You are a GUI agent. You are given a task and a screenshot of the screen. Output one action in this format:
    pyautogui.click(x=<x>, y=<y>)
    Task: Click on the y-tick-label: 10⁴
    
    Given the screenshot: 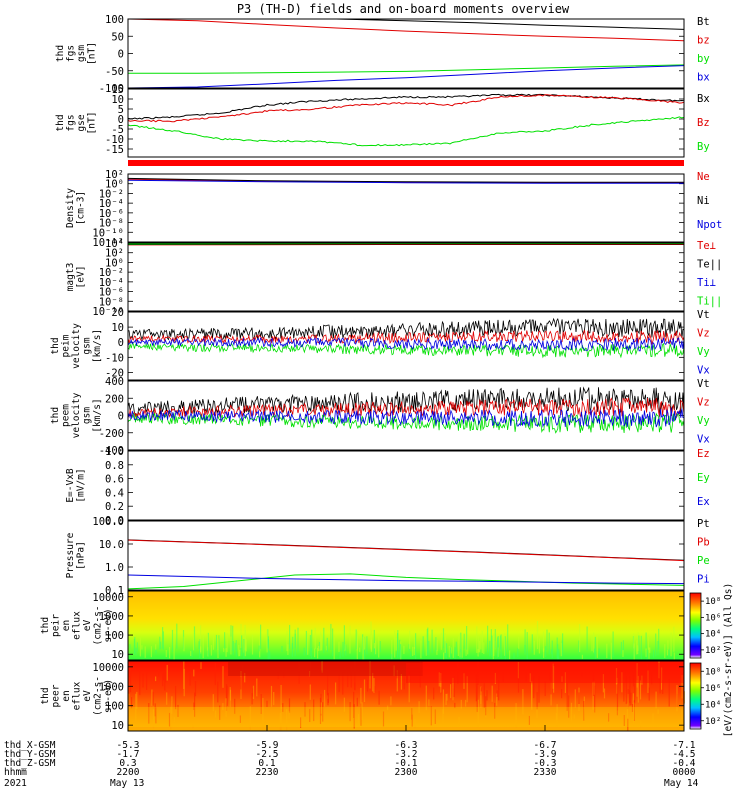 What is the action you would take?
    pyautogui.click(x=114, y=244)
    